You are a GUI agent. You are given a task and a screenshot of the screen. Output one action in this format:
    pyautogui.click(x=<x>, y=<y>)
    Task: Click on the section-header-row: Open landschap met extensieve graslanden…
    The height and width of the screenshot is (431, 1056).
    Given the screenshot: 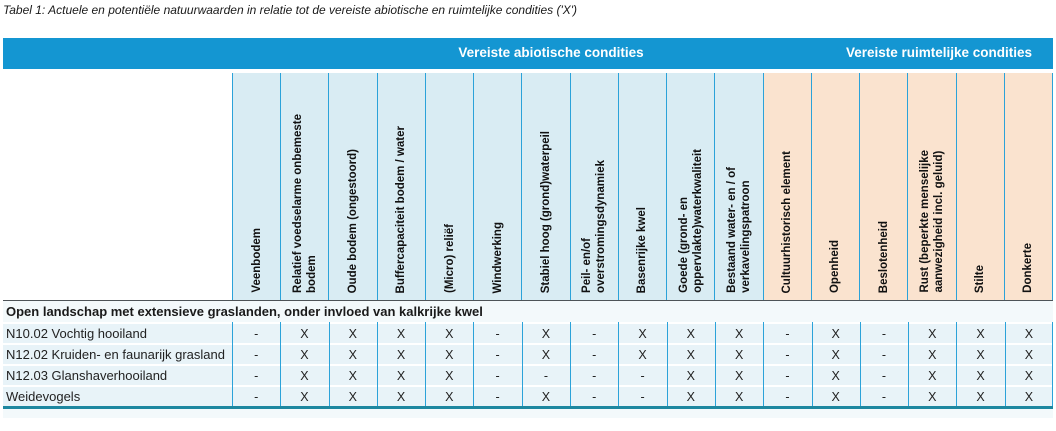 What is the action you would take?
    pyautogui.click(x=528, y=311)
    